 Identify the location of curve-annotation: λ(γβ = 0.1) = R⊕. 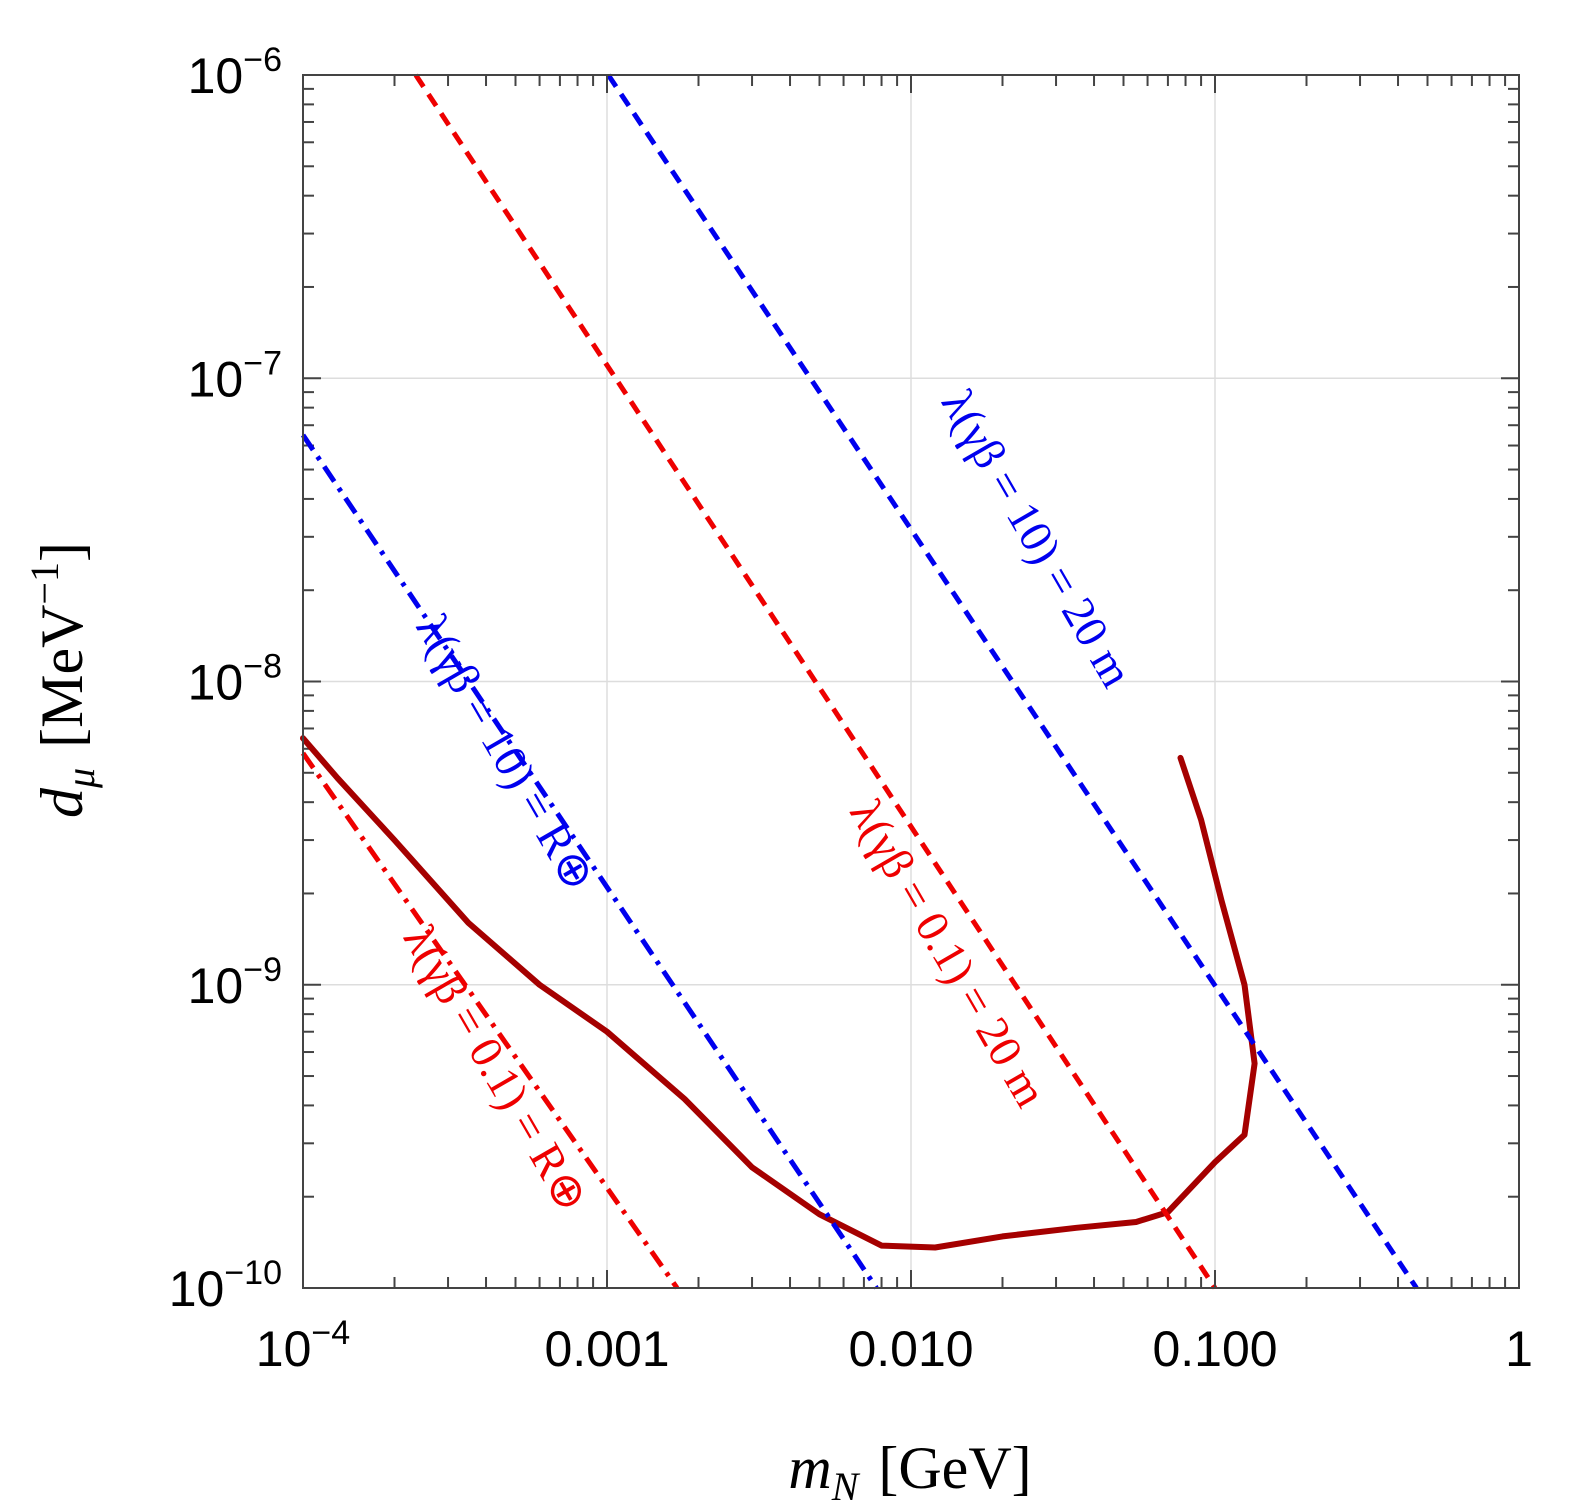
(496, 1068).